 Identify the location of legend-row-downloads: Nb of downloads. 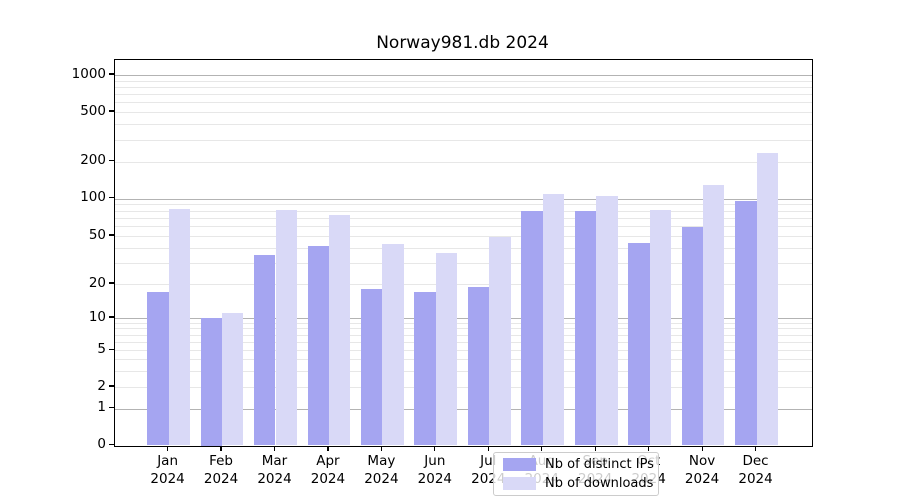
(578, 484).